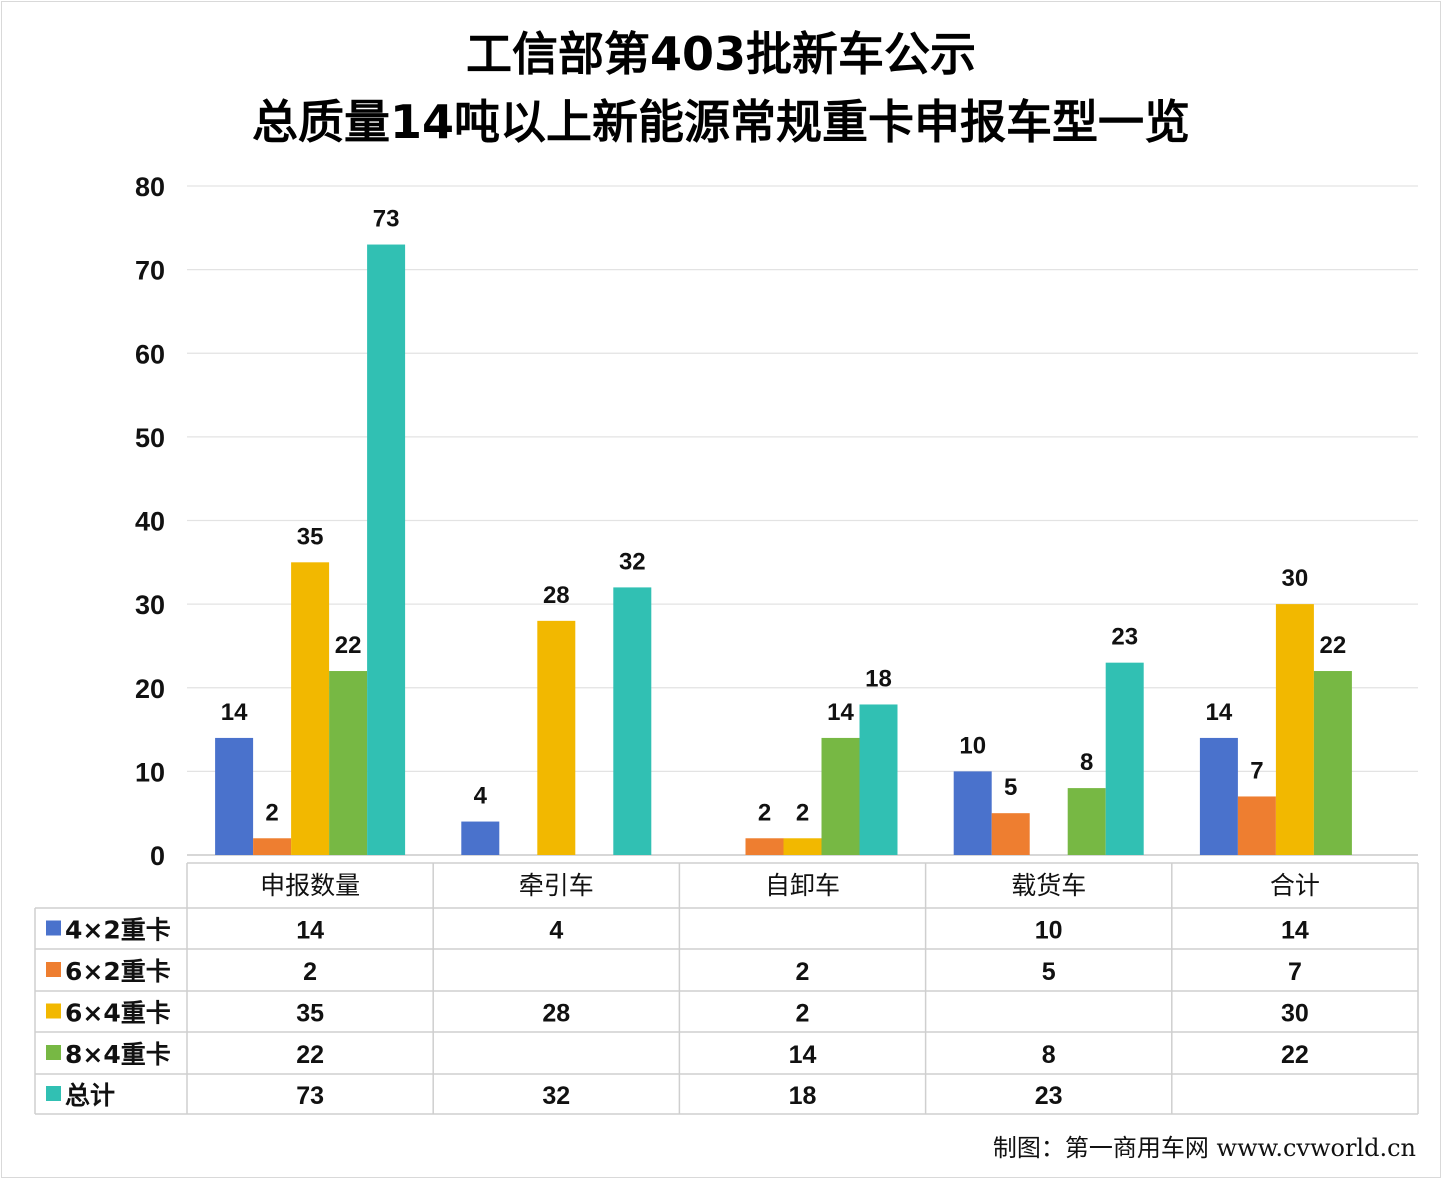 This screenshot has width=1442, height=1179. What do you see at coordinates (150, 354) in the screenshot?
I see `y-tick-label: 60` at bounding box center [150, 354].